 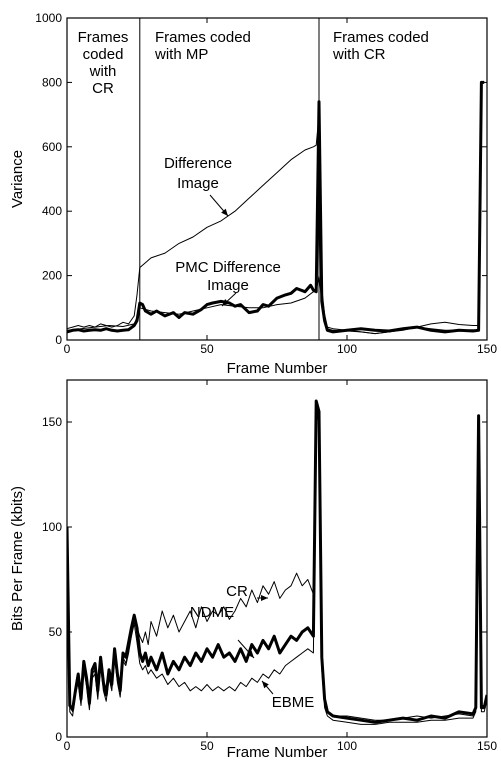 What do you see at coordinates (103, 71) in the screenshot?
I see `region-label: with` at bounding box center [103, 71].